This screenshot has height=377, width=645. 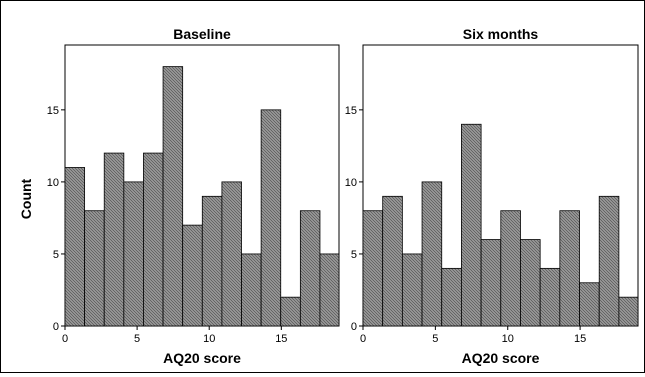 I want to click on panel-title-2: Six months, so click(x=501, y=34).